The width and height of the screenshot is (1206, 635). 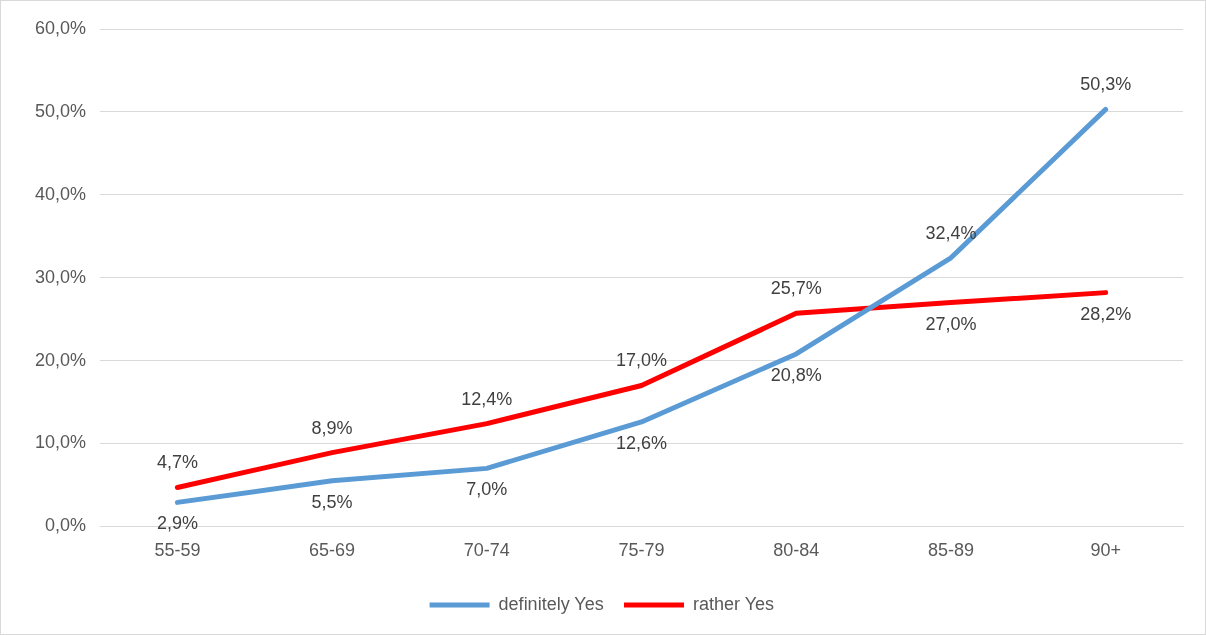 I want to click on data-label: 50,3%, so click(x=1106, y=84).